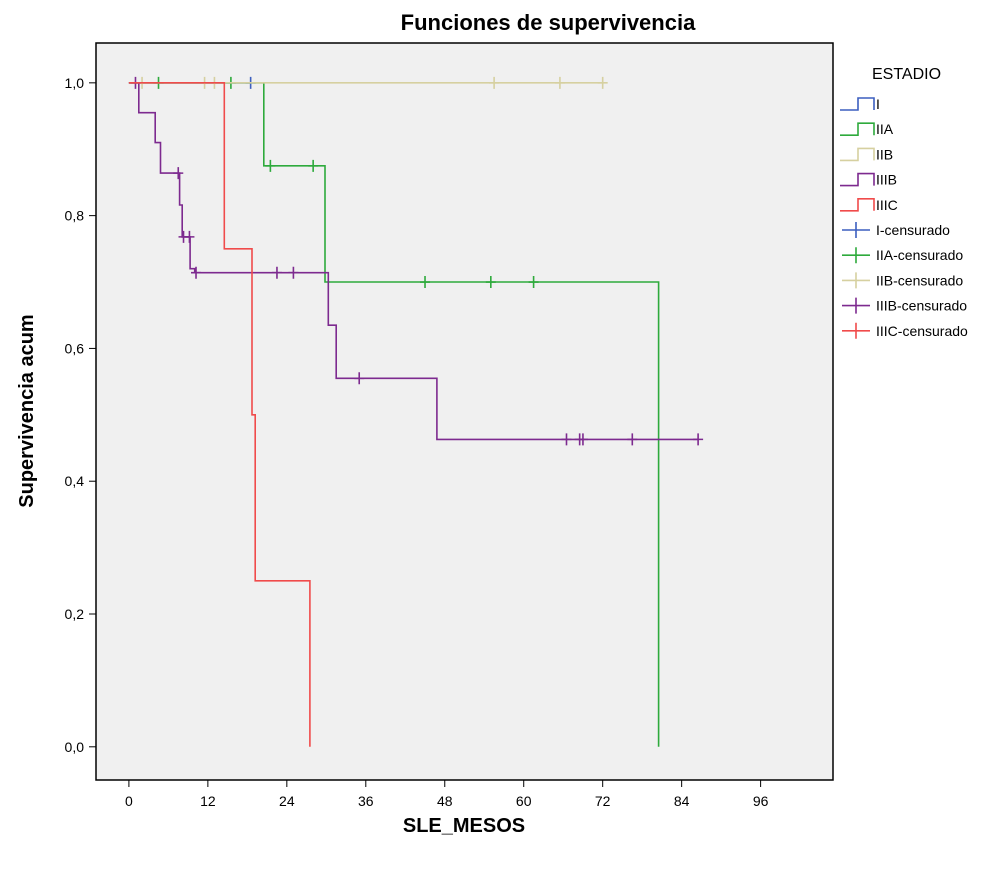 This screenshot has width=1007, height=870. Describe the element at coordinates (884, 154) in the screenshot. I see `legend-label-iib: IIB` at that location.